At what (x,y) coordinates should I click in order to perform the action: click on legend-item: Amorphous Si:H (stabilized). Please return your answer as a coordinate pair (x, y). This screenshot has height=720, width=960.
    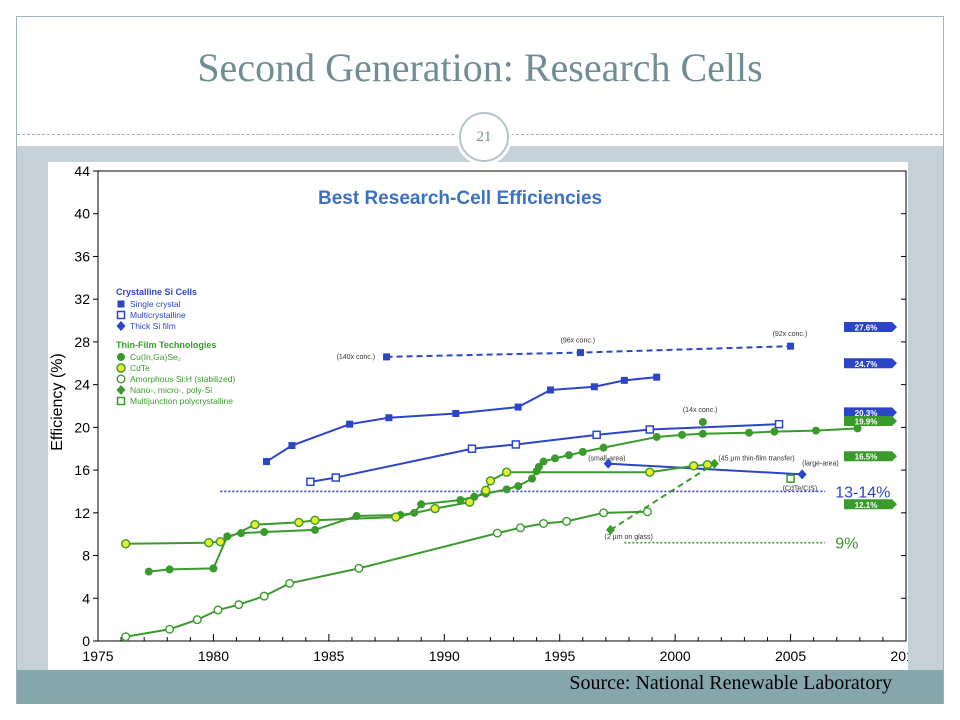
    Looking at the image, I should click on (183, 379).